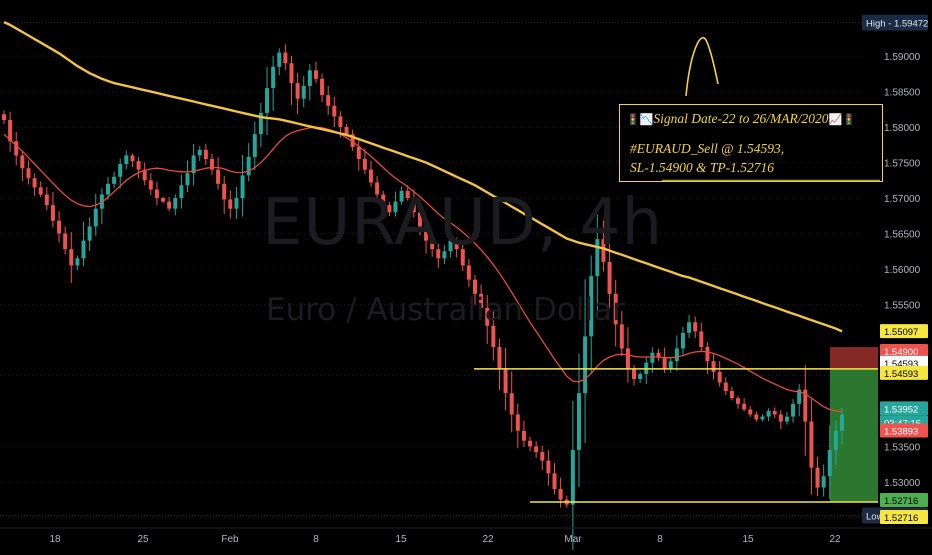  What do you see at coordinates (902, 235) in the screenshot?
I see `price-tick-label: 1.56500` at bounding box center [902, 235].